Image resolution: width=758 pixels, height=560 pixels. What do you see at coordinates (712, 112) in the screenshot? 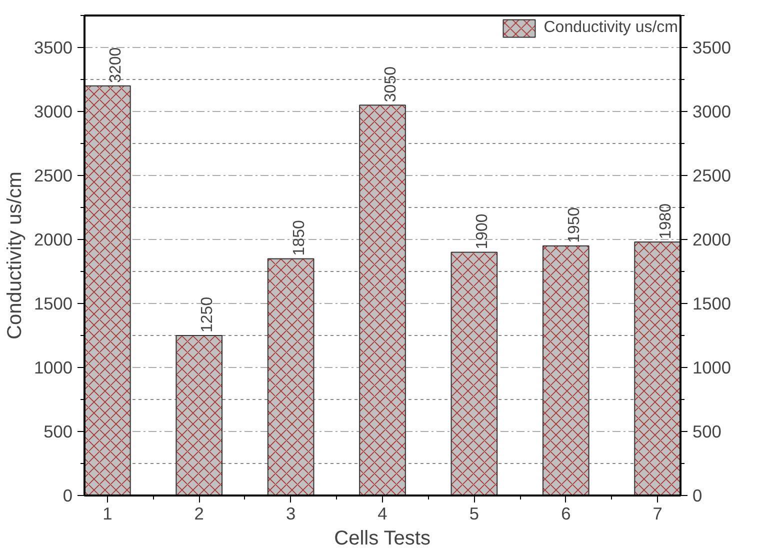
I see `y2-tick-label: 3000` at bounding box center [712, 112].